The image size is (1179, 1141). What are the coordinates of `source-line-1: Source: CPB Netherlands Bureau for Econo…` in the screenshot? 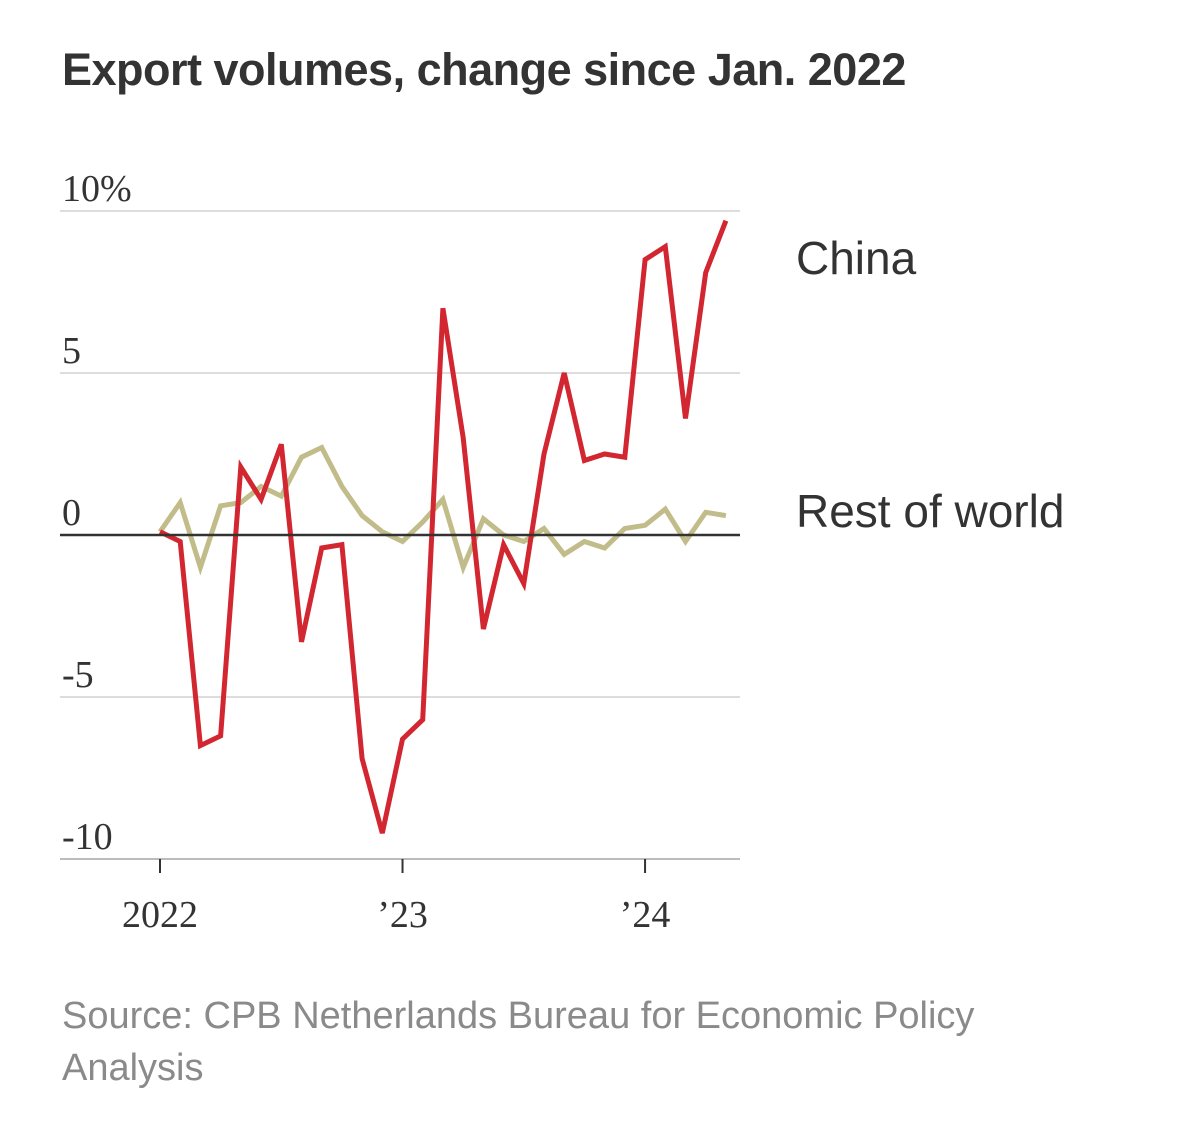 It's located at (518, 1016).